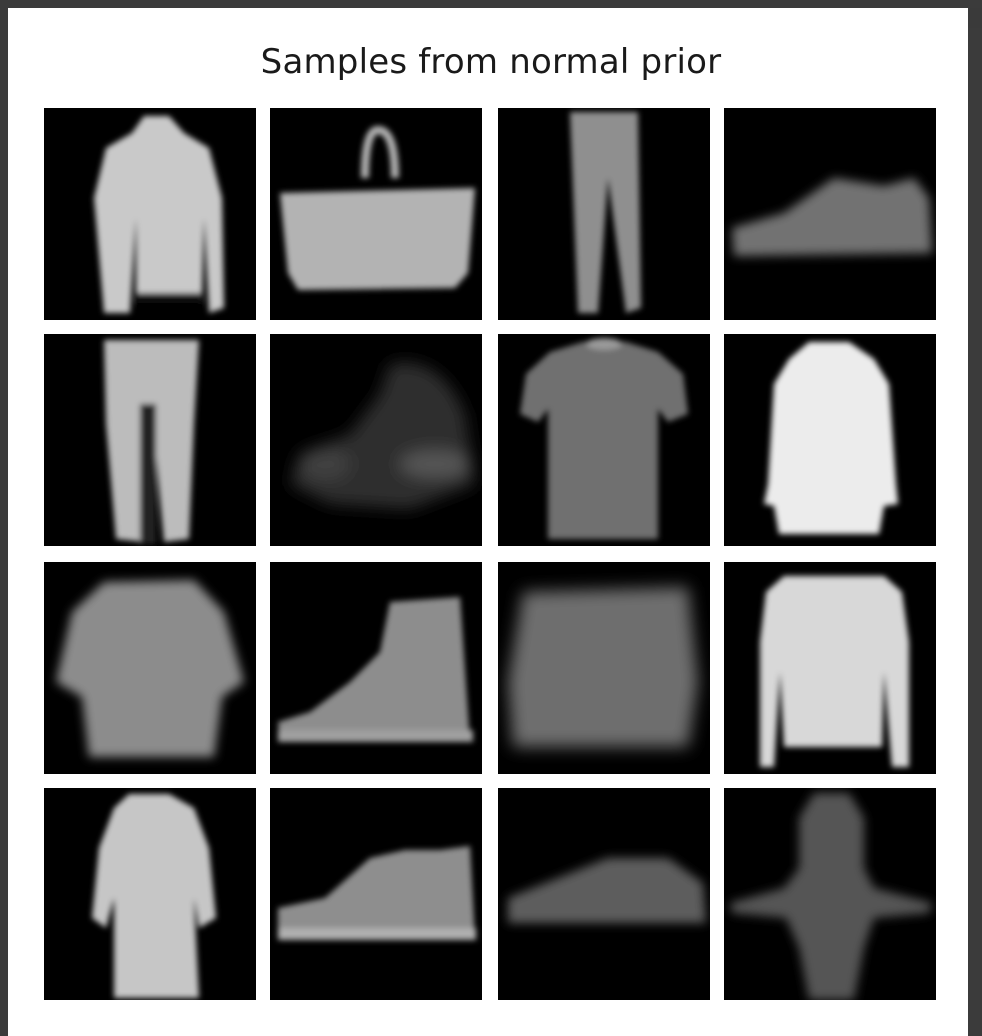  What do you see at coordinates (830, 440) in the screenshot?
I see `sample-image-pullover` at bounding box center [830, 440].